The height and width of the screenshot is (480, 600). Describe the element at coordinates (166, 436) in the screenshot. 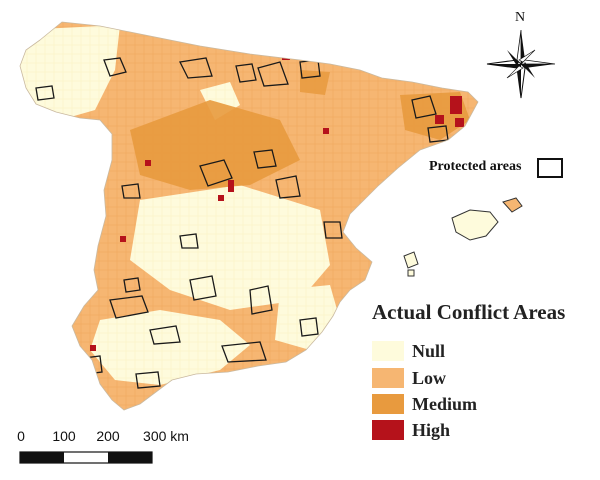

I see `scale-tick-300-km: 300 km` at that location.